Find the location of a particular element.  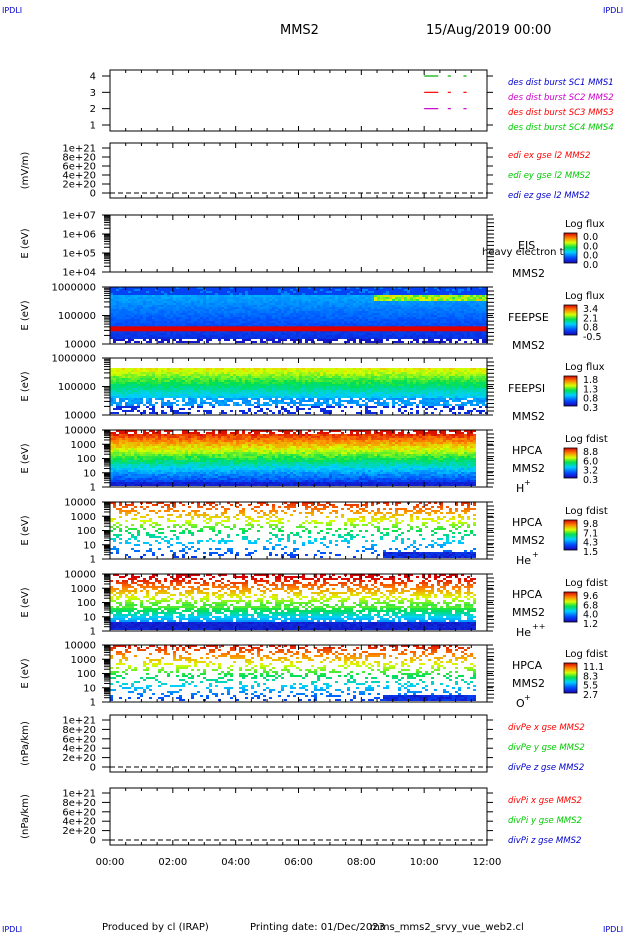

y-tick-label: 1e+21 is located at coordinates (79, 721).